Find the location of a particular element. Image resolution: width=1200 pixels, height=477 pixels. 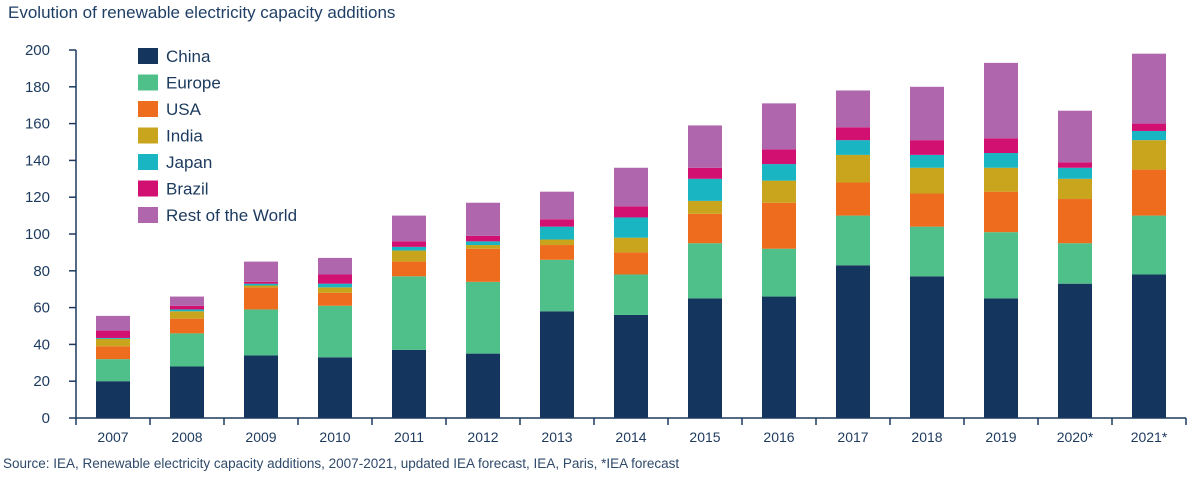

y-tick-label: 40 is located at coordinates (41, 344).